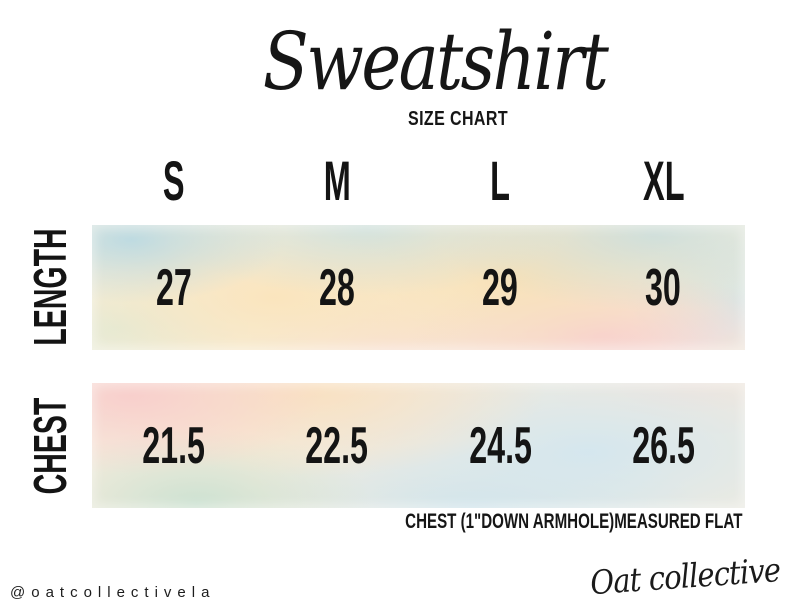  Describe the element at coordinates (337, 180) in the screenshot. I see `column-header-m: M` at that location.